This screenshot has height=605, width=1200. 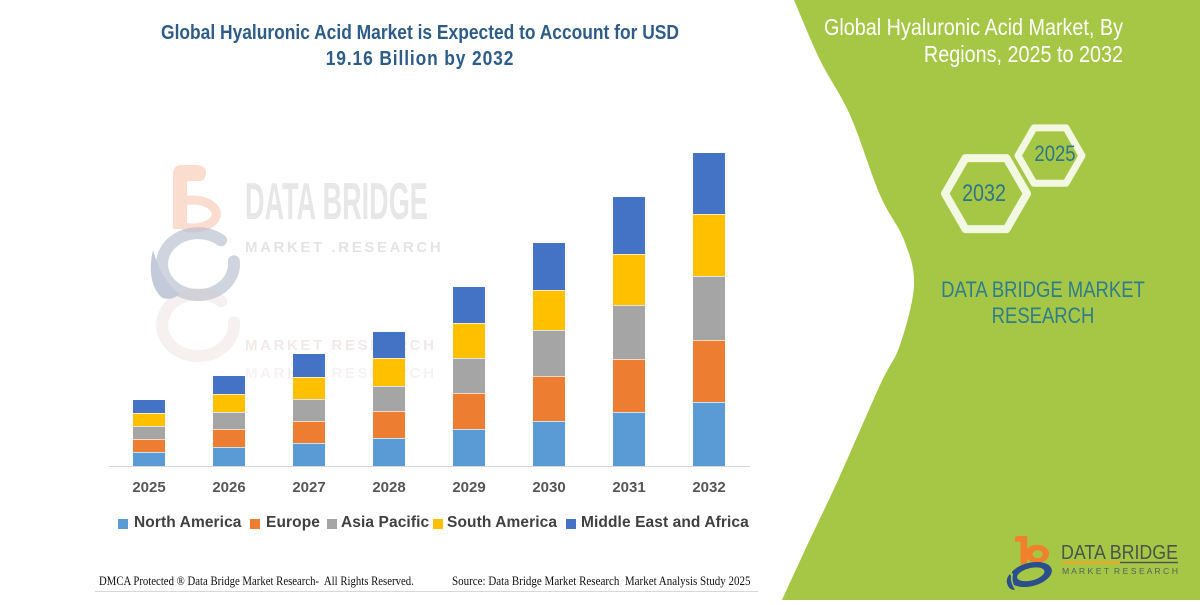 What do you see at coordinates (1120, 571) in the screenshot?
I see `svg-text: M A R K E T R E S E A R C H` at bounding box center [1120, 571].